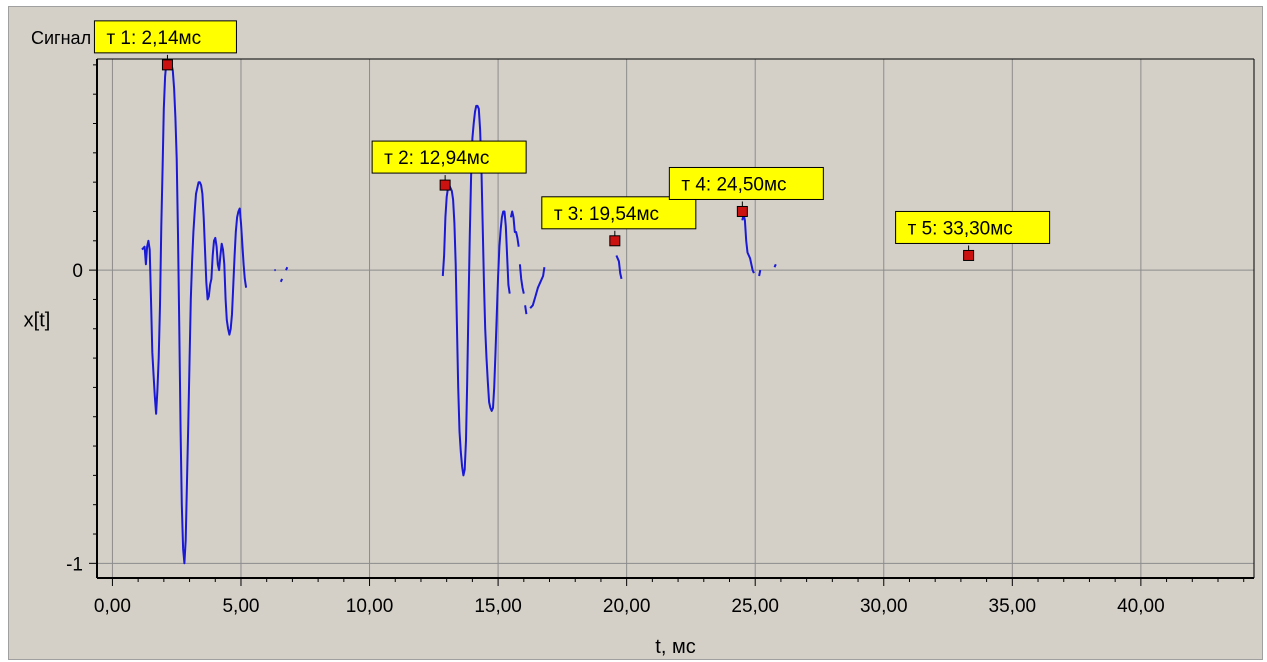 The image size is (1267, 662). What do you see at coordinates (606, 214) in the screenshot?
I see `marker-label: т 3: 19,54мс` at bounding box center [606, 214].